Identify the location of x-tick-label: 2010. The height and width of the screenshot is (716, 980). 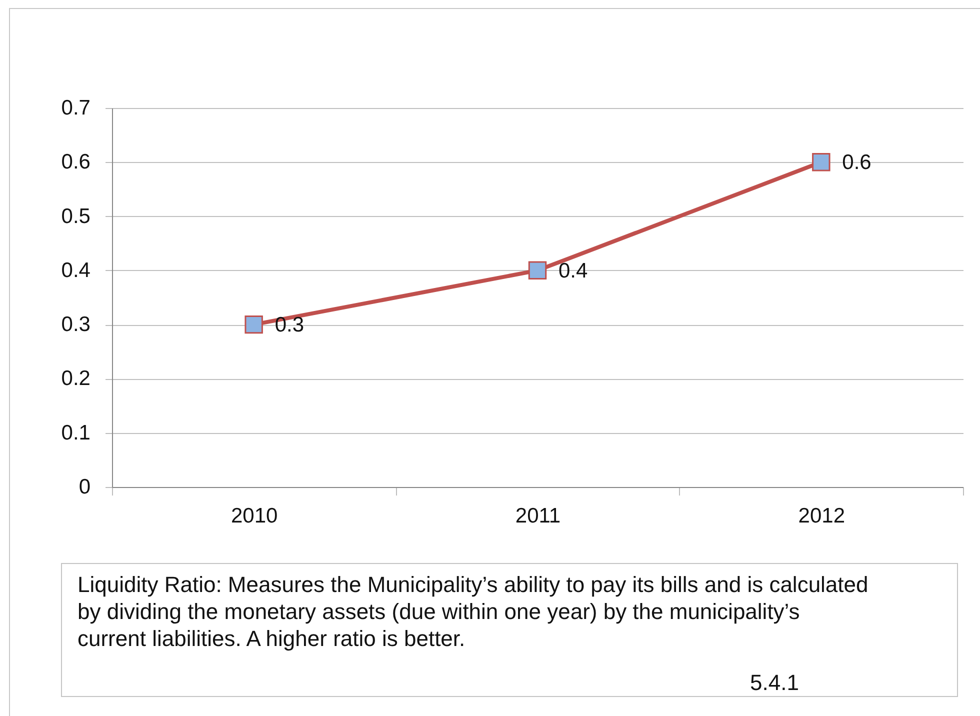
(254, 516).